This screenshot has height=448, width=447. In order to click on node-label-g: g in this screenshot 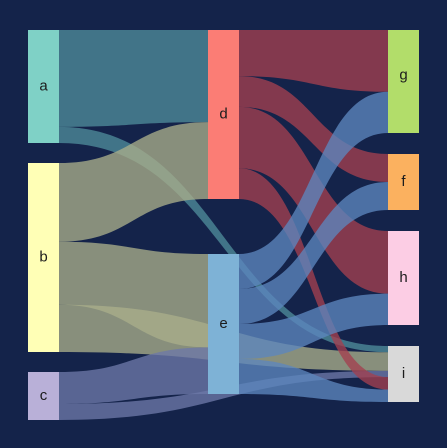, I will do `click(403, 74)`.